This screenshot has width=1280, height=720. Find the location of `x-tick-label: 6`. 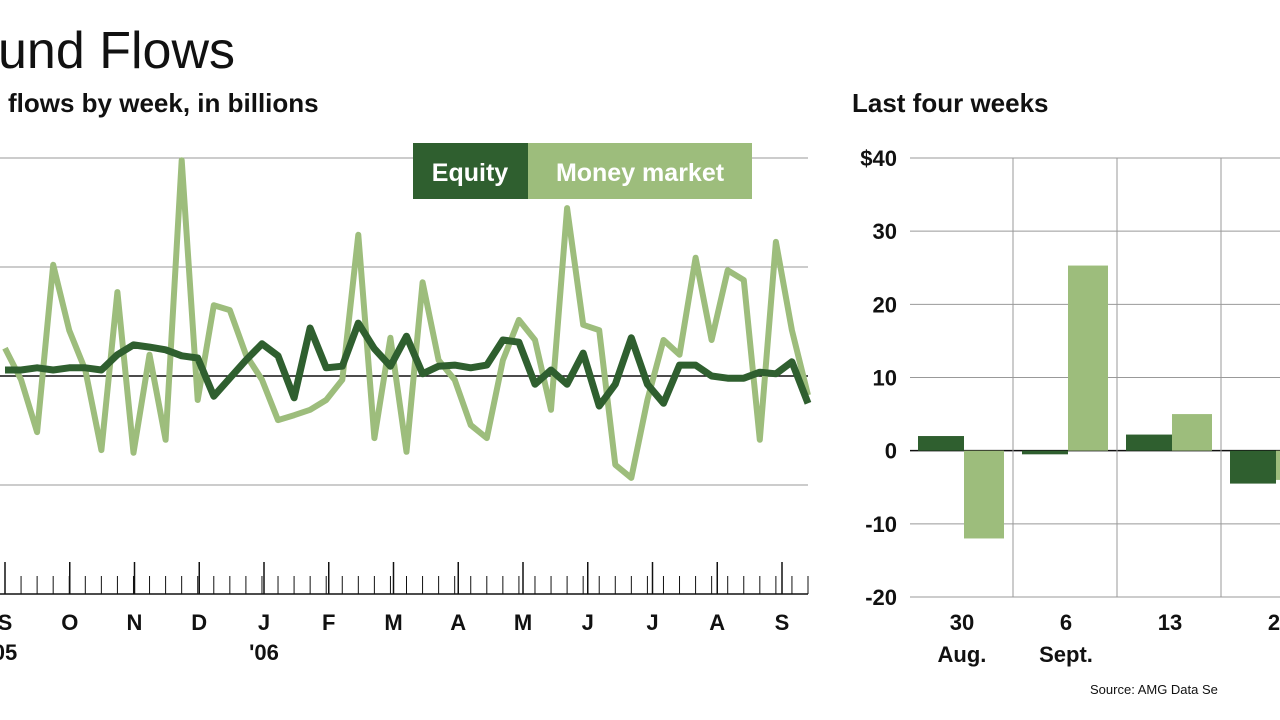

x-tick-label: 6 is located at coordinates (1066, 622).